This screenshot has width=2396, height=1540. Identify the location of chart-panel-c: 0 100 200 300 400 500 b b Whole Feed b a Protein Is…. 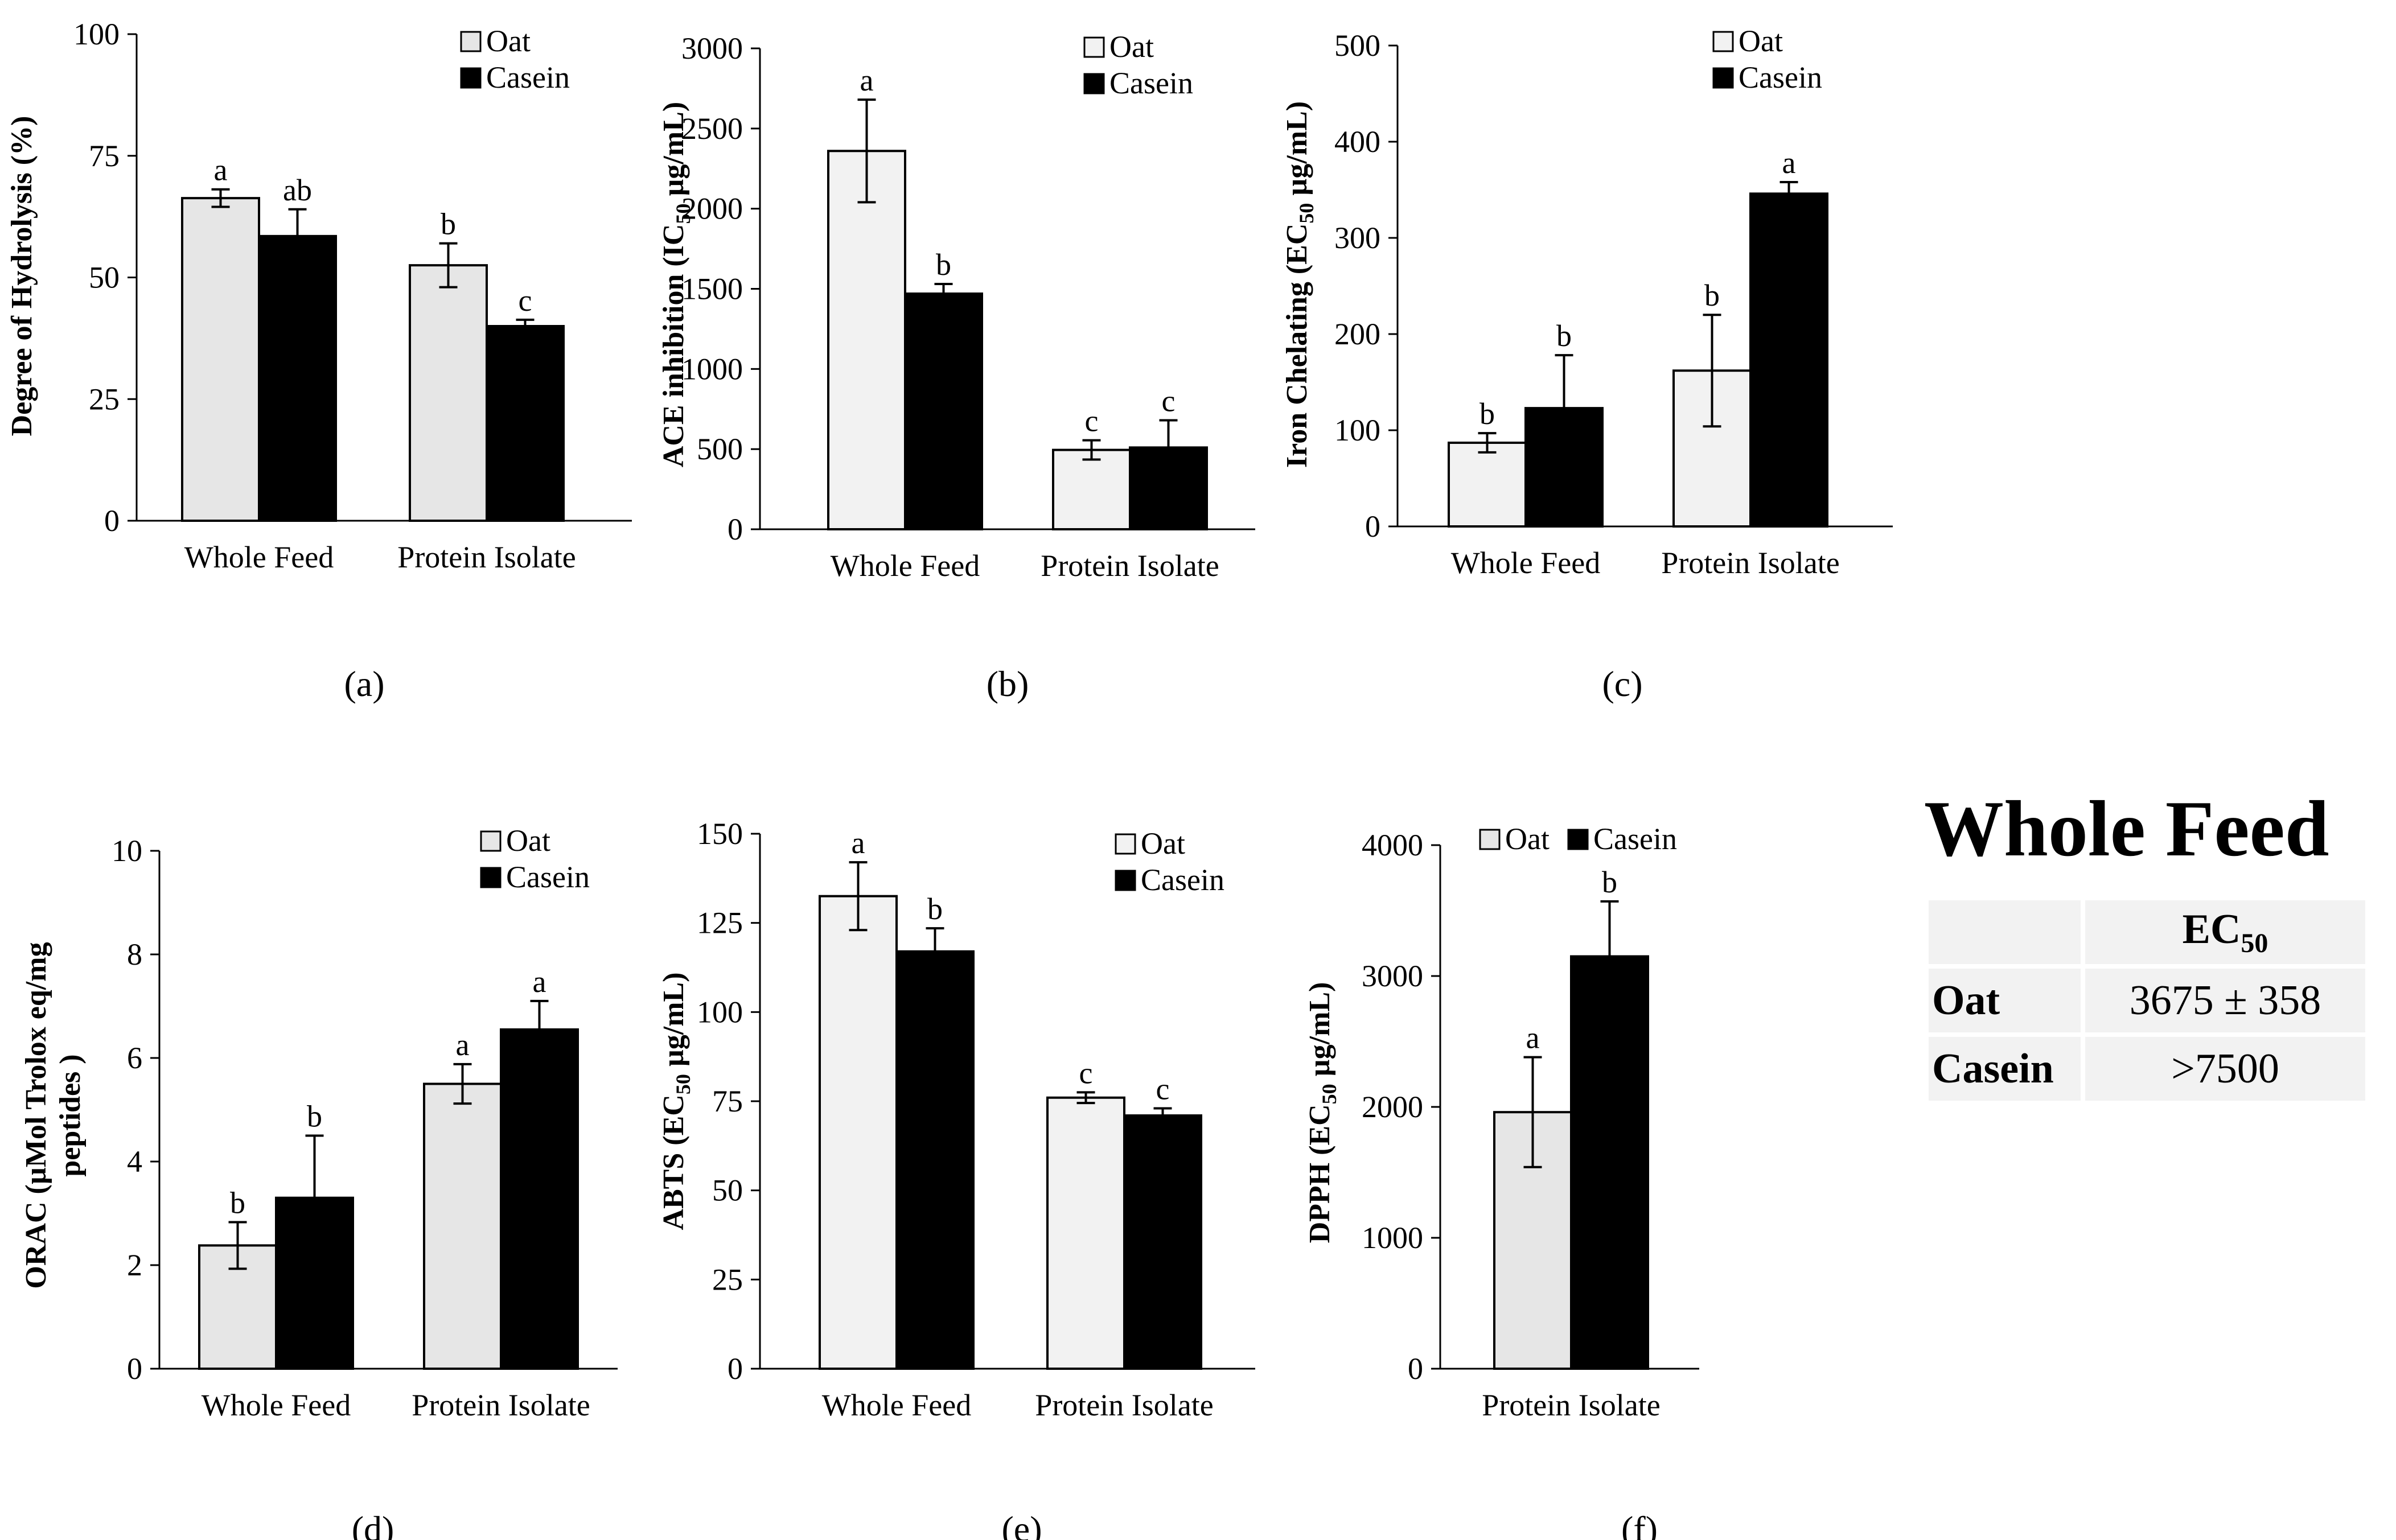
(1587, 364).